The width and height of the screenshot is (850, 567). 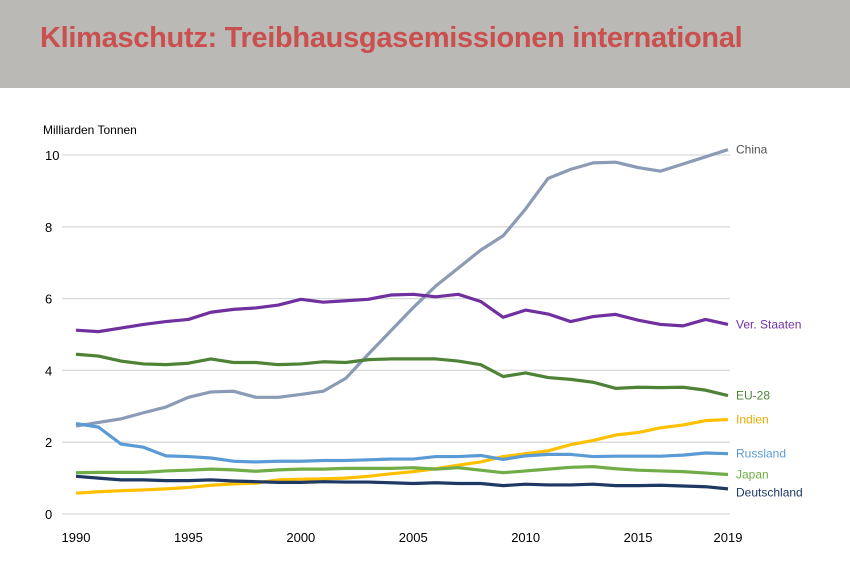 I want to click on x-tick-label: 2015, so click(x=638, y=537).